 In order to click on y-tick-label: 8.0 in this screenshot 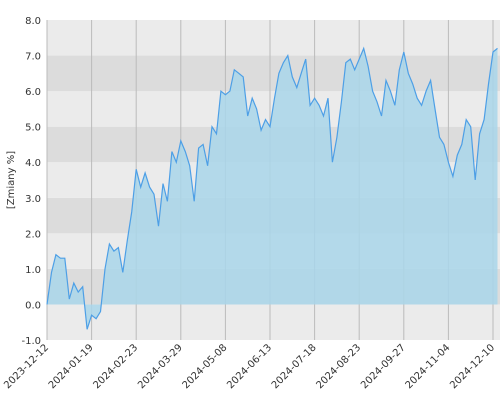, I will do `click(33, 21)`.